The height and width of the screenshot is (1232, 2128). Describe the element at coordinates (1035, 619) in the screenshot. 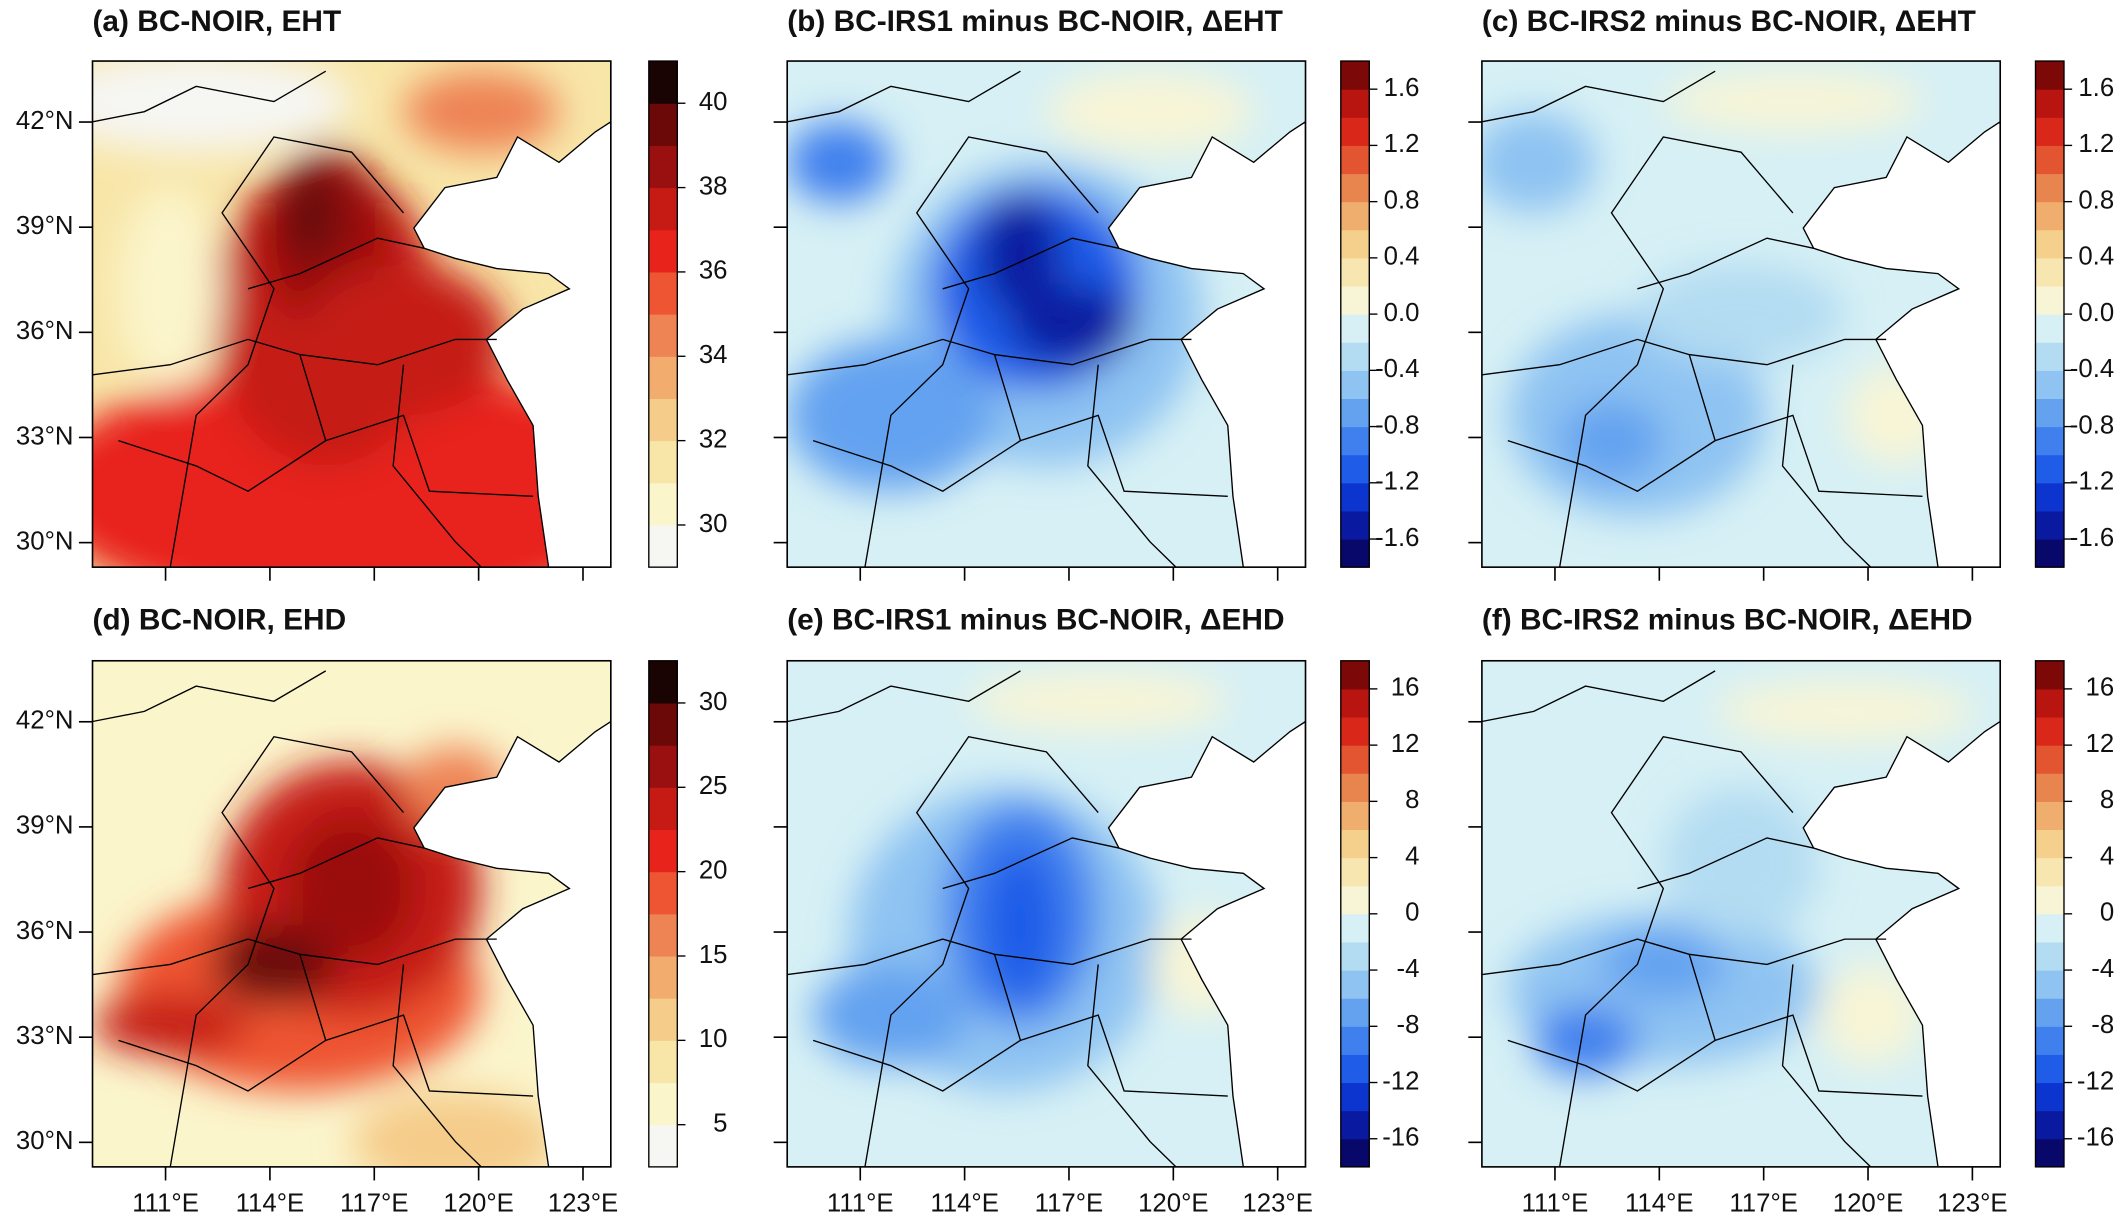

I see `panel-title: (e) BC-IRS1 minus BC-NOIR, ΔEHD` at that location.